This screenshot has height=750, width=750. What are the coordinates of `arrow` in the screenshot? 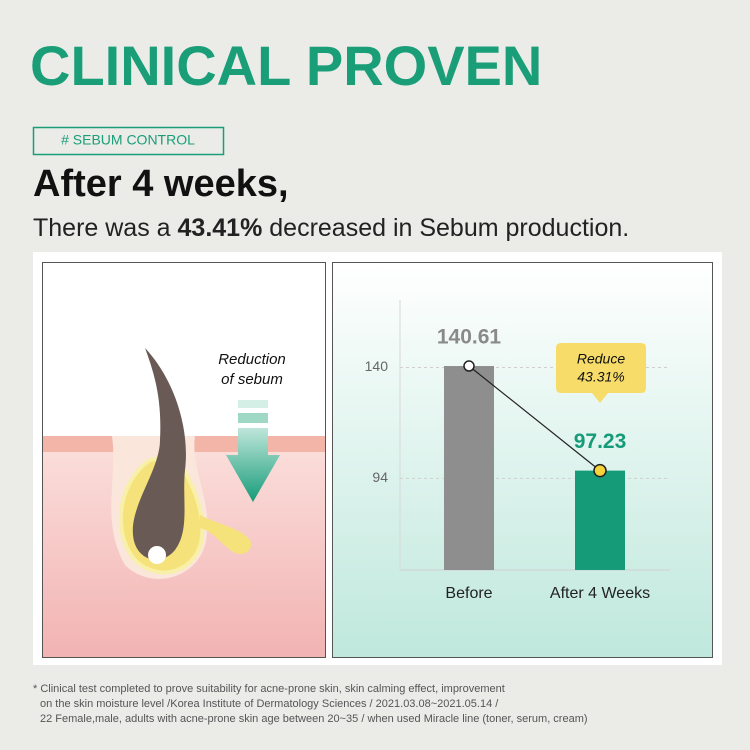 It's located at (253, 465).